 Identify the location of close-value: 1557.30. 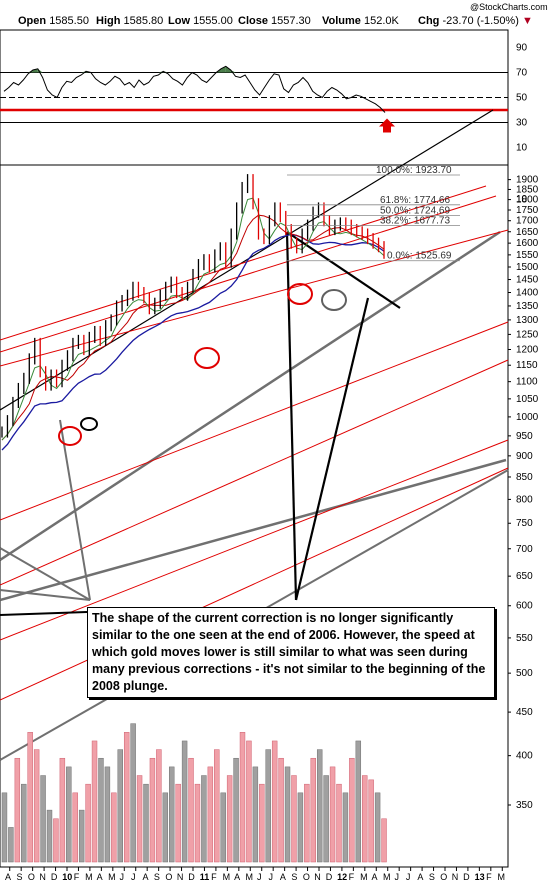
(291, 21).